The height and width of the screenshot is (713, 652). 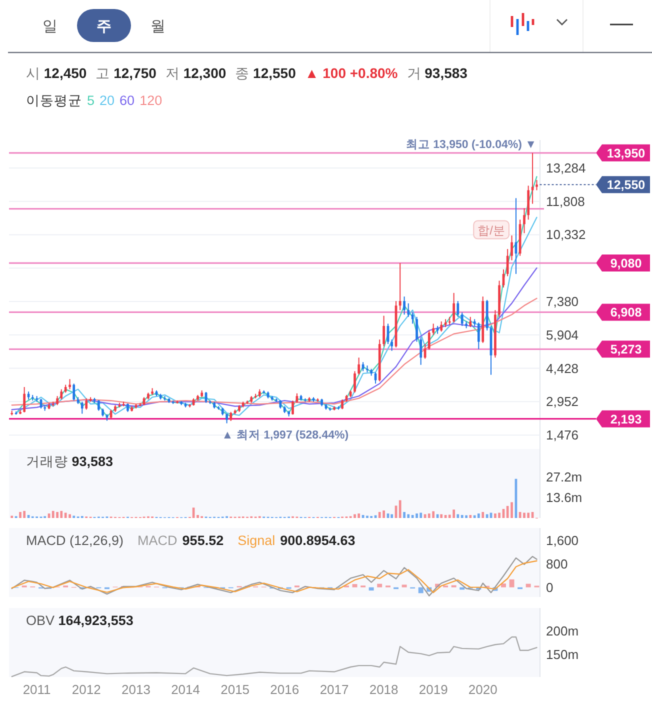 What do you see at coordinates (158, 26) in the screenshot?
I see `text: 월` at bounding box center [158, 26].